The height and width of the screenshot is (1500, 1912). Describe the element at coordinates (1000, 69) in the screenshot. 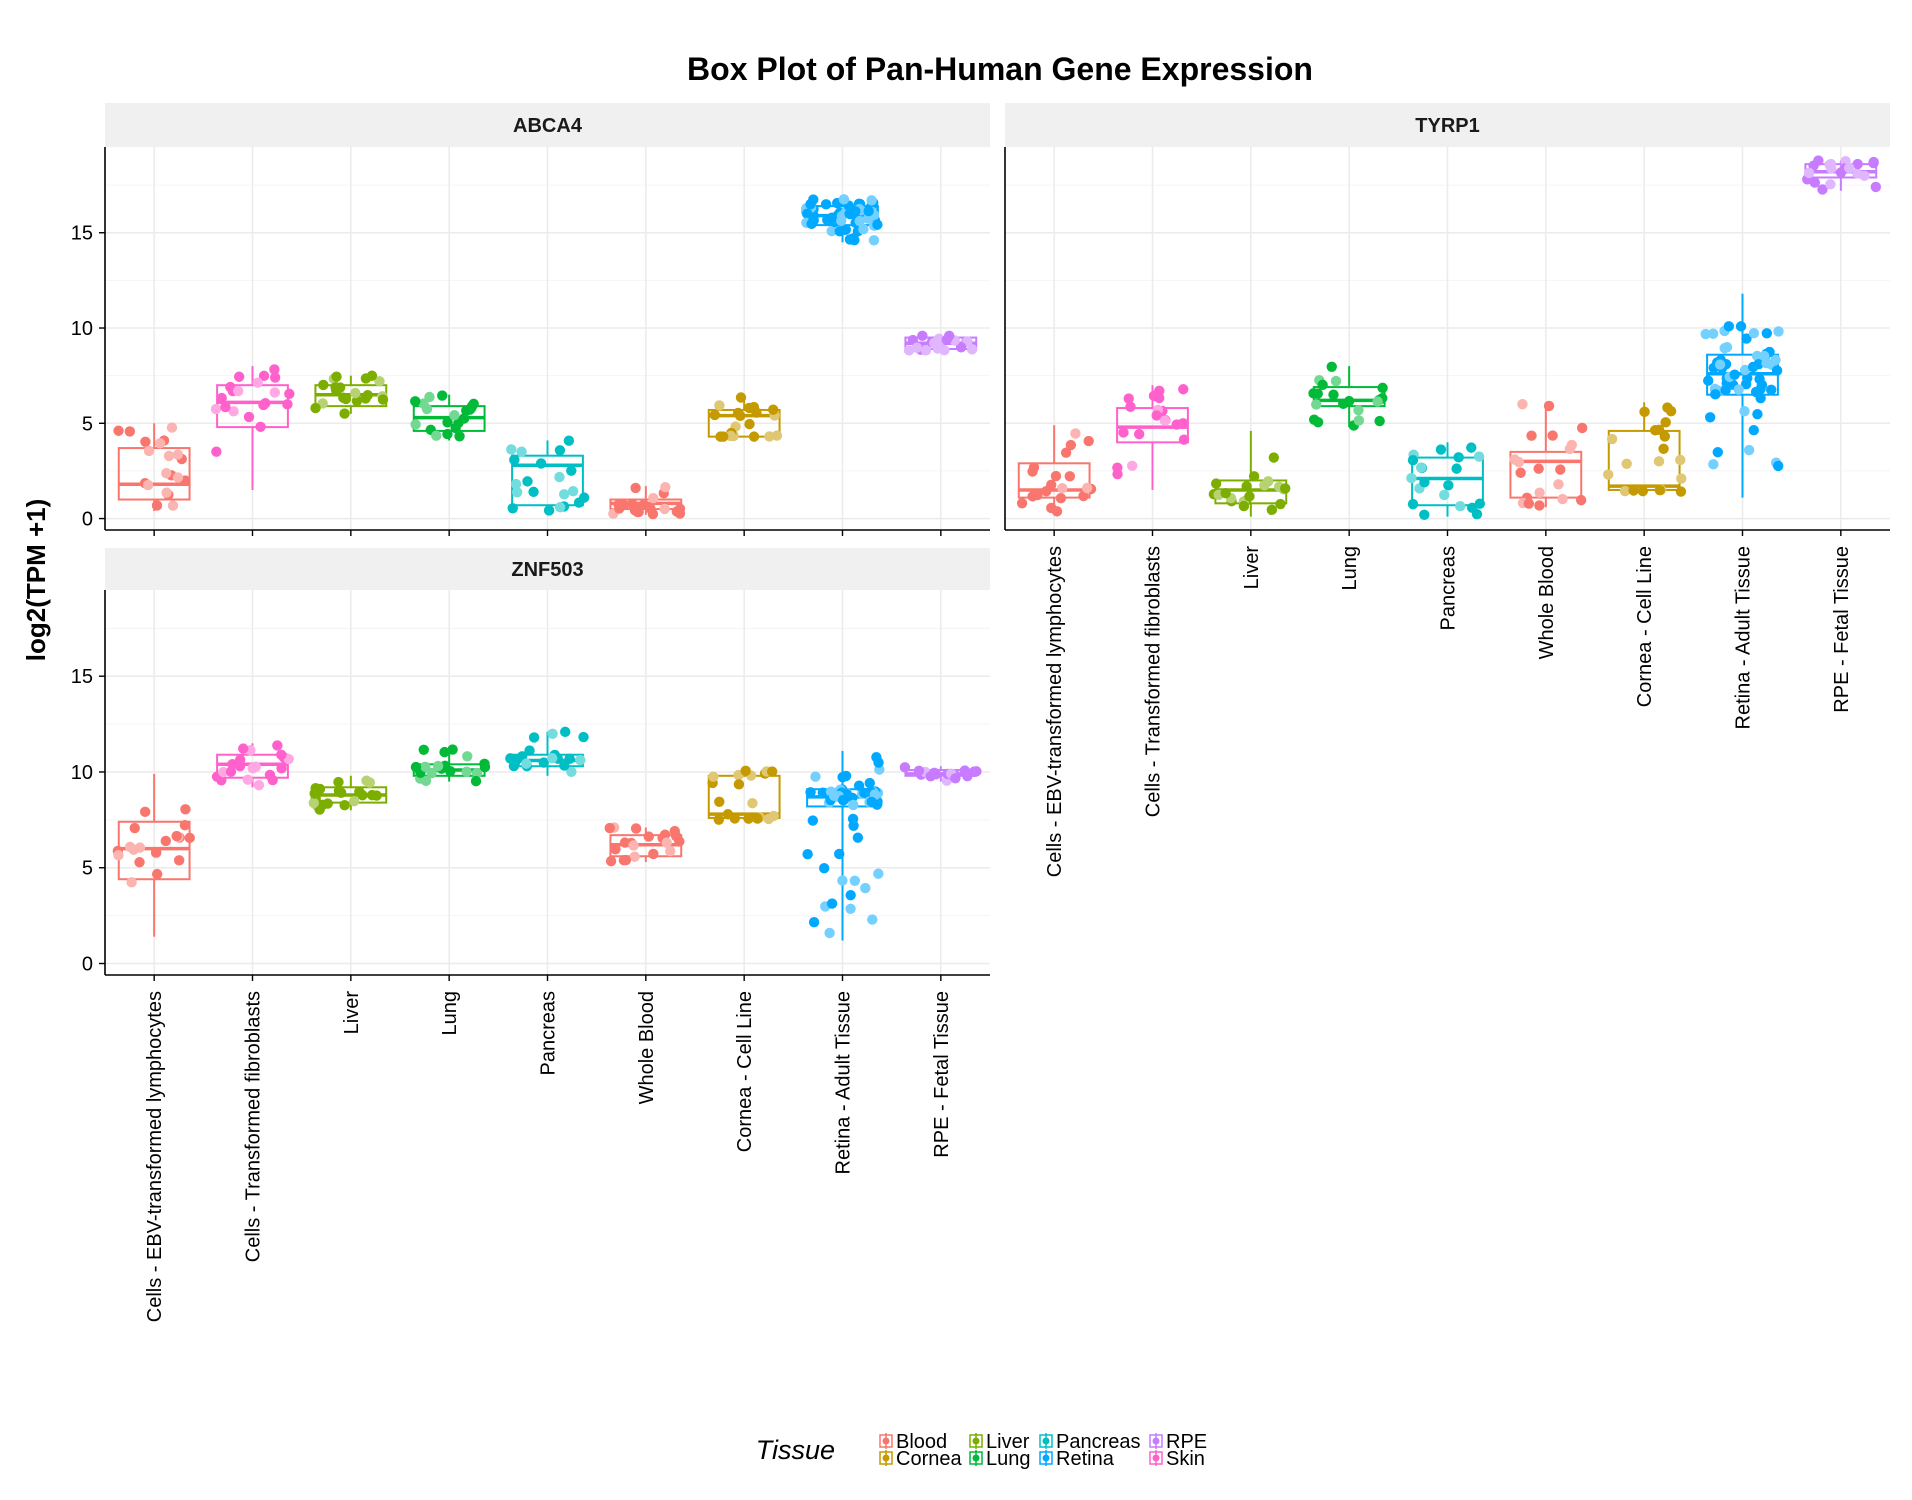

I see `chart-title: Box Plot of Pan-Human Gene Expression` at that location.